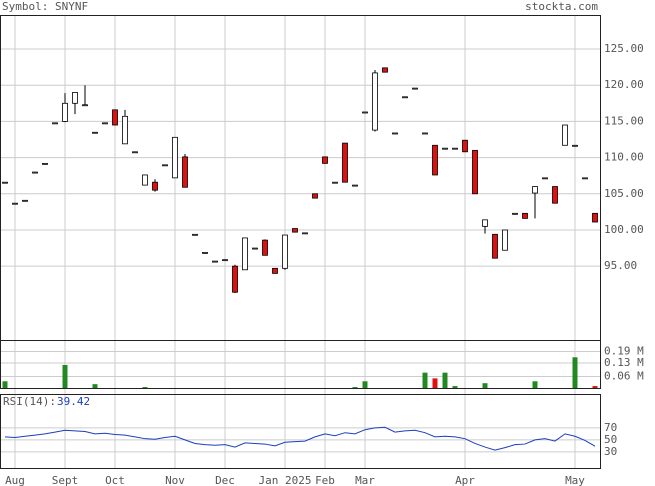  I want to click on y-tick-label: 100.00, so click(624, 229).